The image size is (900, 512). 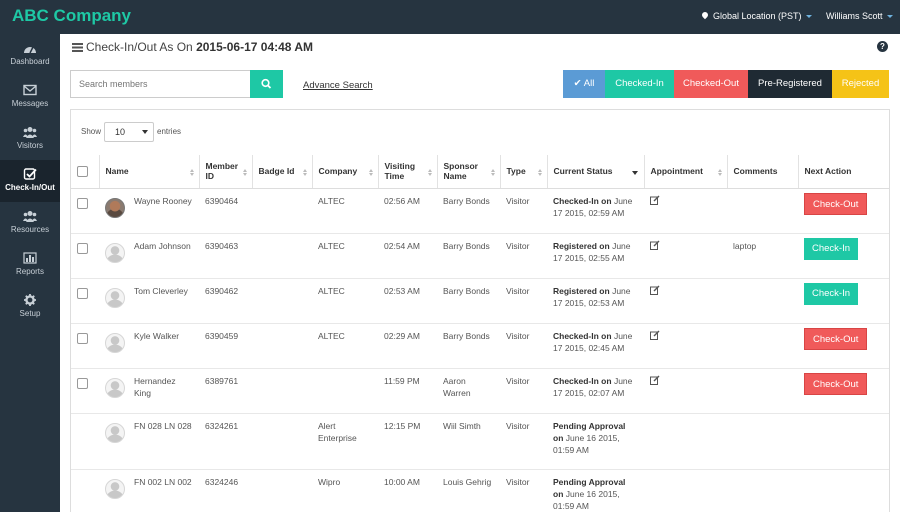 What do you see at coordinates (129, 132) in the screenshot?
I see `entries-select: 10` at bounding box center [129, 132].